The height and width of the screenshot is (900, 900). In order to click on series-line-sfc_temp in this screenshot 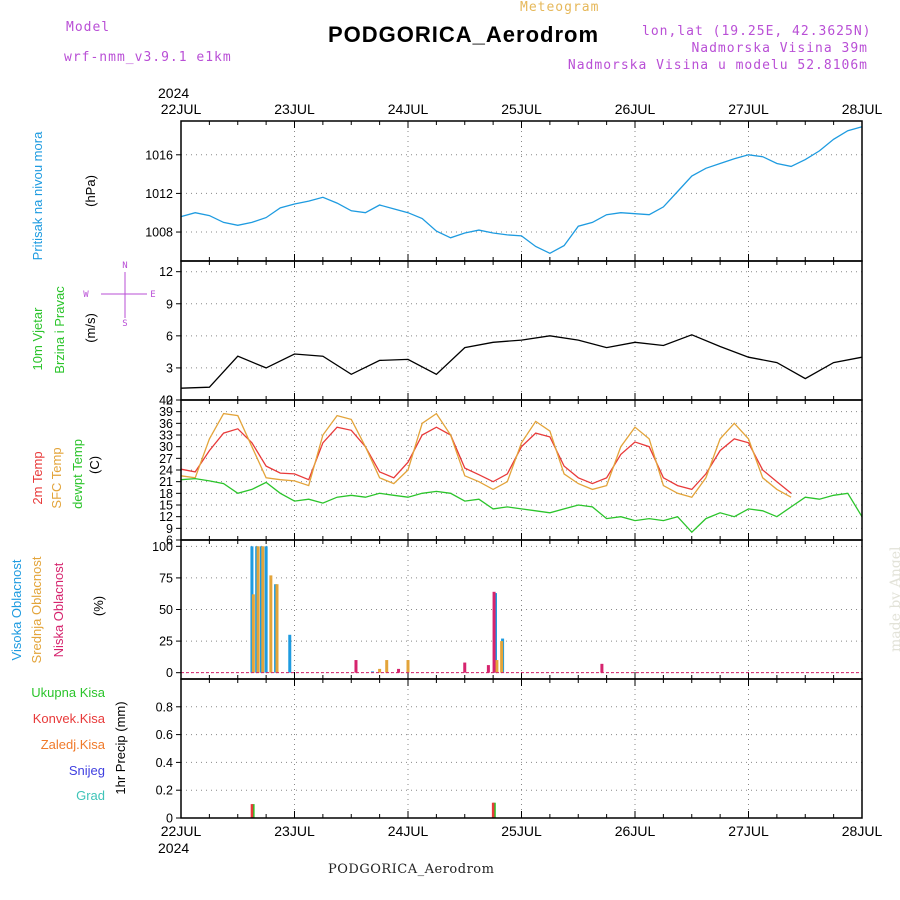, I will do `click(486, 455)`.